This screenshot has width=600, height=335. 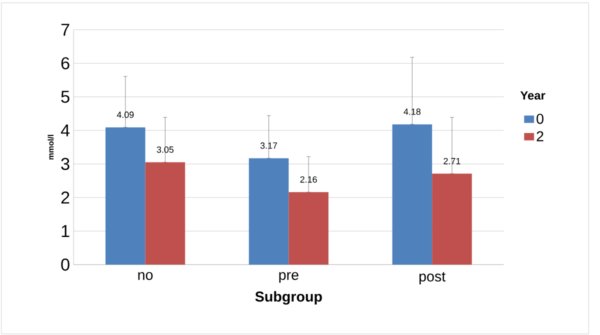 I want to click on x-tick-label: pre, so click(x=288, y=277).